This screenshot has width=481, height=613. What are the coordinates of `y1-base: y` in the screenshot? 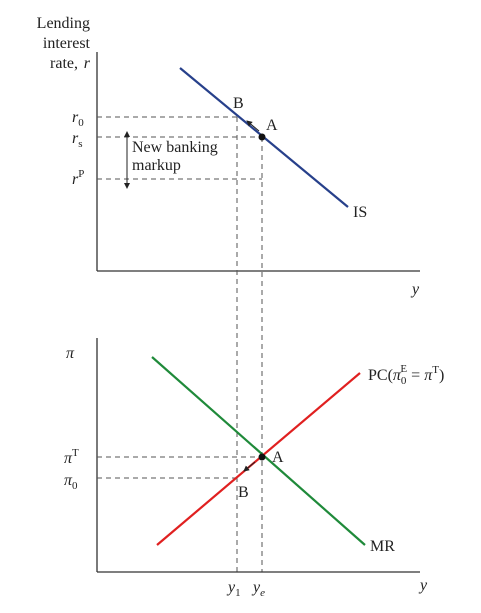 It's located at (231, 587).